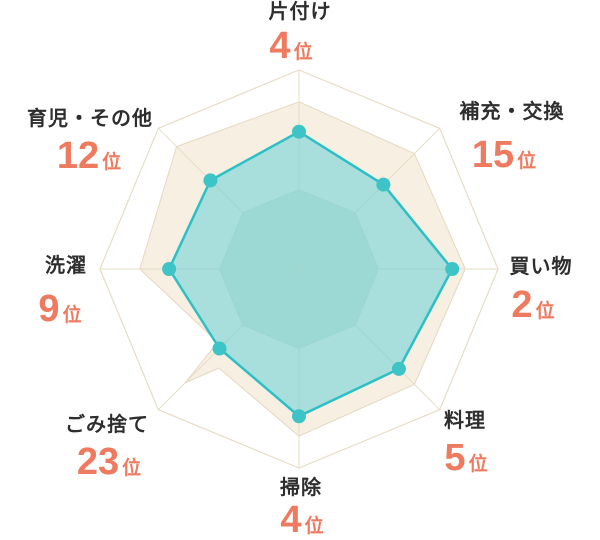 The width and height of the screenshot is (600, 540). I want to click on axis-rank-childcare-other: 12 位, so click(89, 156).